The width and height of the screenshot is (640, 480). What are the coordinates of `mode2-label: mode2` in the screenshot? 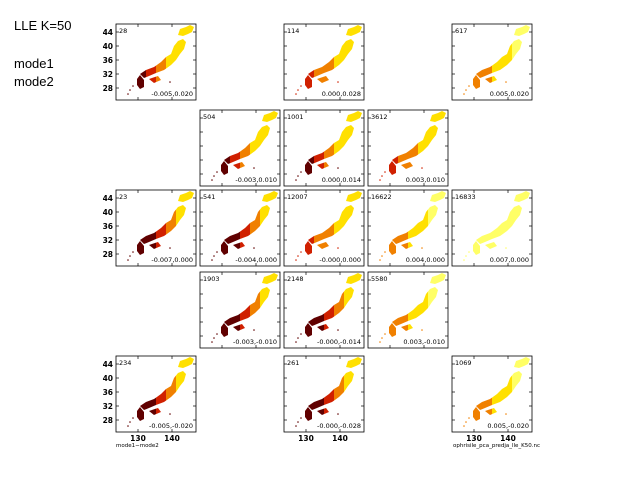 It's located at (34, 81).